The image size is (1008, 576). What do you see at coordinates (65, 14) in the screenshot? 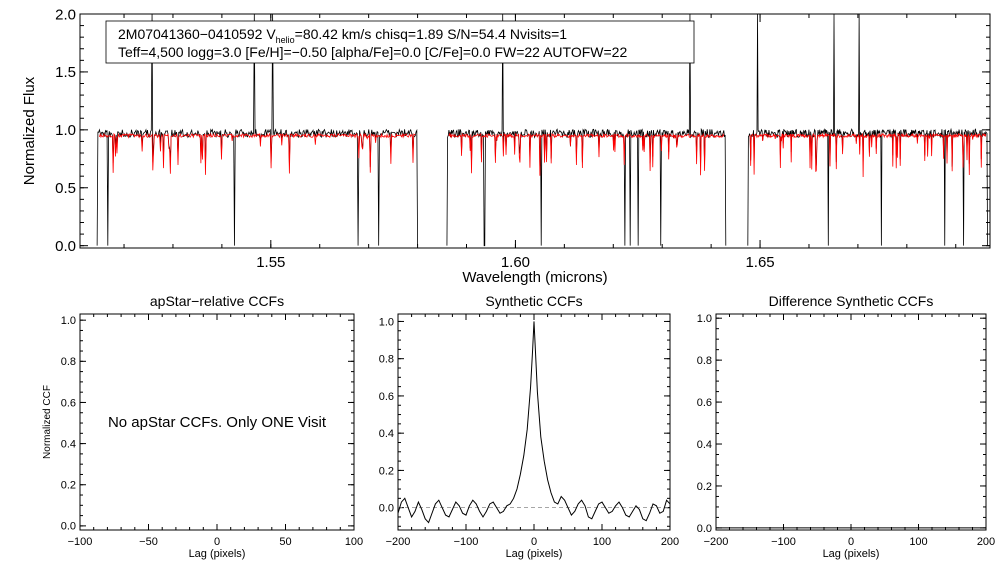
I see `y-tick-label: 2.0` at bounding box center [65, 14].